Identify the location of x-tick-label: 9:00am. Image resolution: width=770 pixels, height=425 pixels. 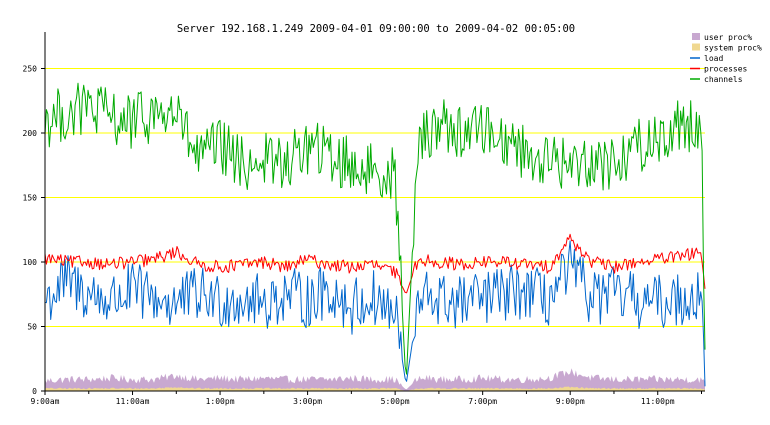
(45, 401).